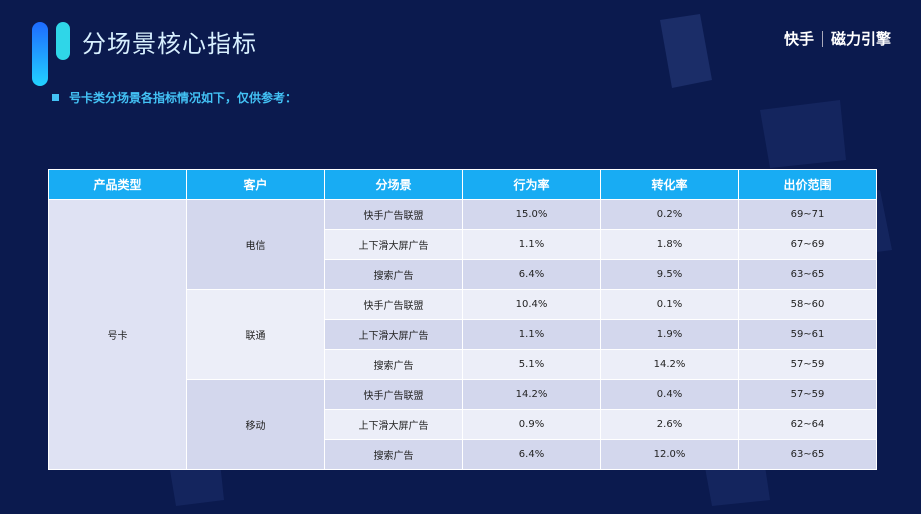  I want to click on cell: 69~71, so click(807, 214).